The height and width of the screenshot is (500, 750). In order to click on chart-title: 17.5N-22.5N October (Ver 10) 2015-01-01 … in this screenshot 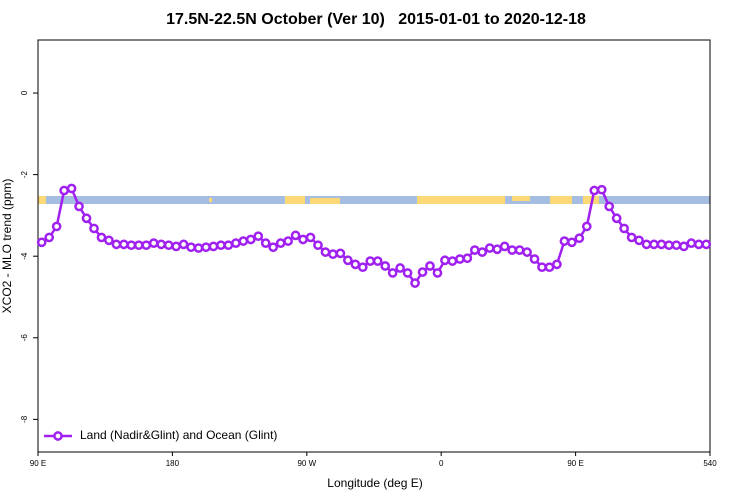, I will do `click(376, 19)`.